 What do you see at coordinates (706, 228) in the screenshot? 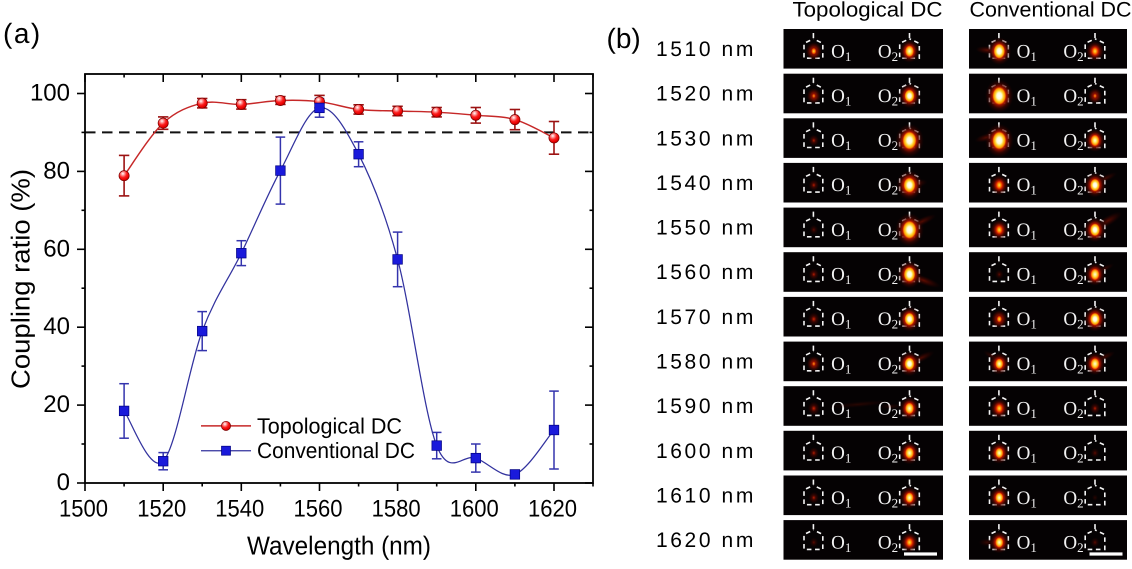
I see `svg-text: 1550 nm` at bounding box center [706, 228].